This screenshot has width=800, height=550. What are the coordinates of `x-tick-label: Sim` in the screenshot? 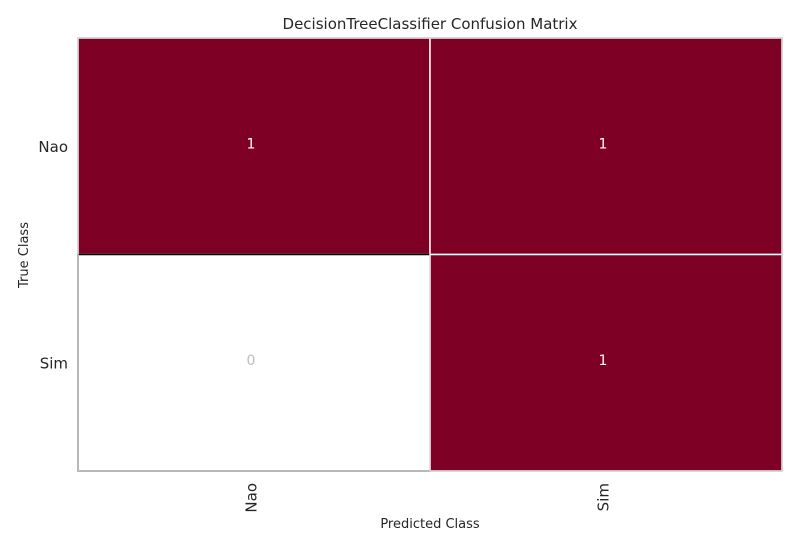 It's located at (604, 497).